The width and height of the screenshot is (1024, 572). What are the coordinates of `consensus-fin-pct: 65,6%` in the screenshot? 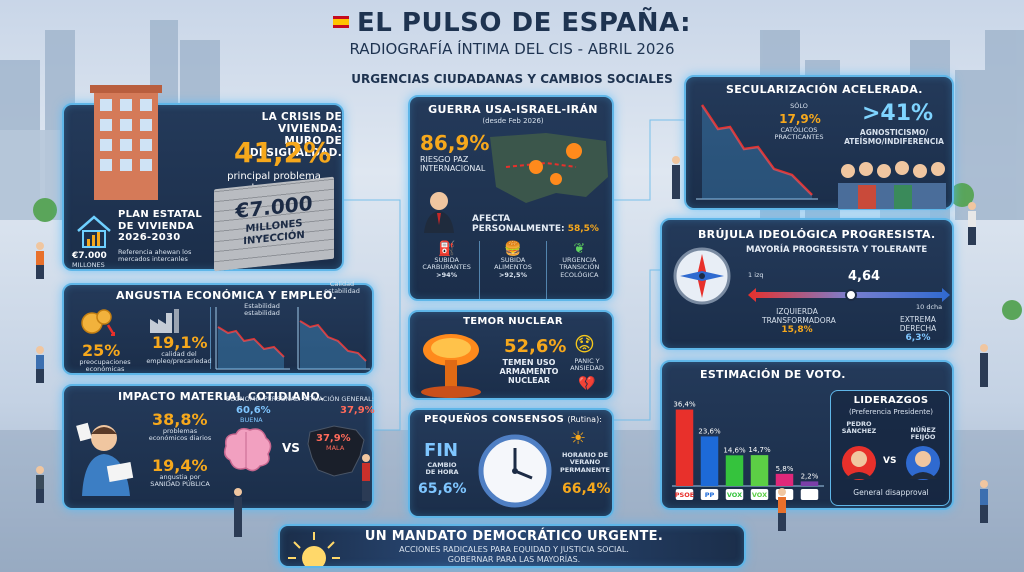 It's located at (442, 489).